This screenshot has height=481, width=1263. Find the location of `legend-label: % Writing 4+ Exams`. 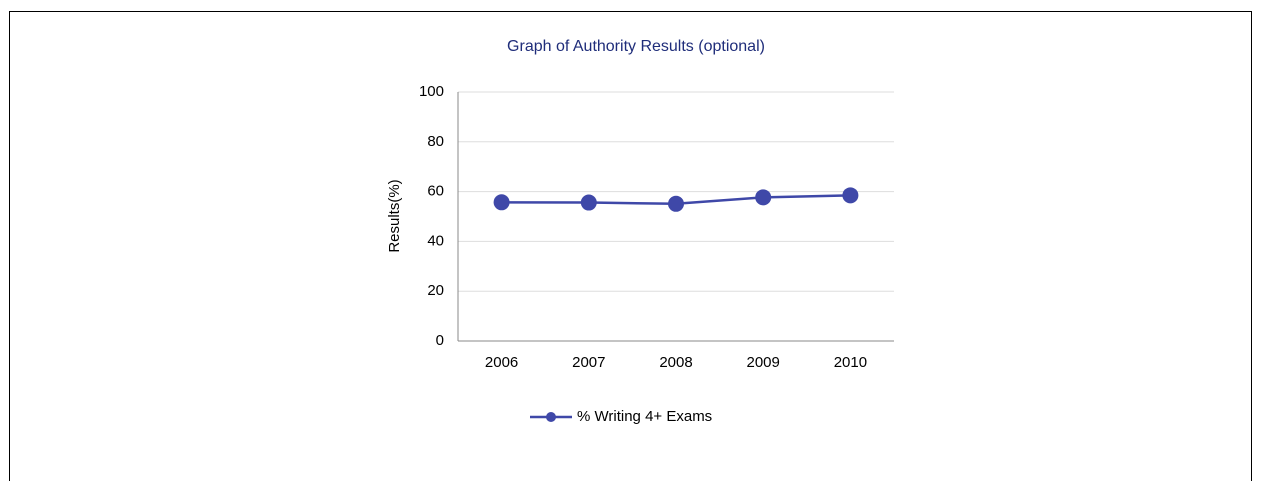

legend-label: % Writing 4+ Exams is located at coordinates (644, 416).